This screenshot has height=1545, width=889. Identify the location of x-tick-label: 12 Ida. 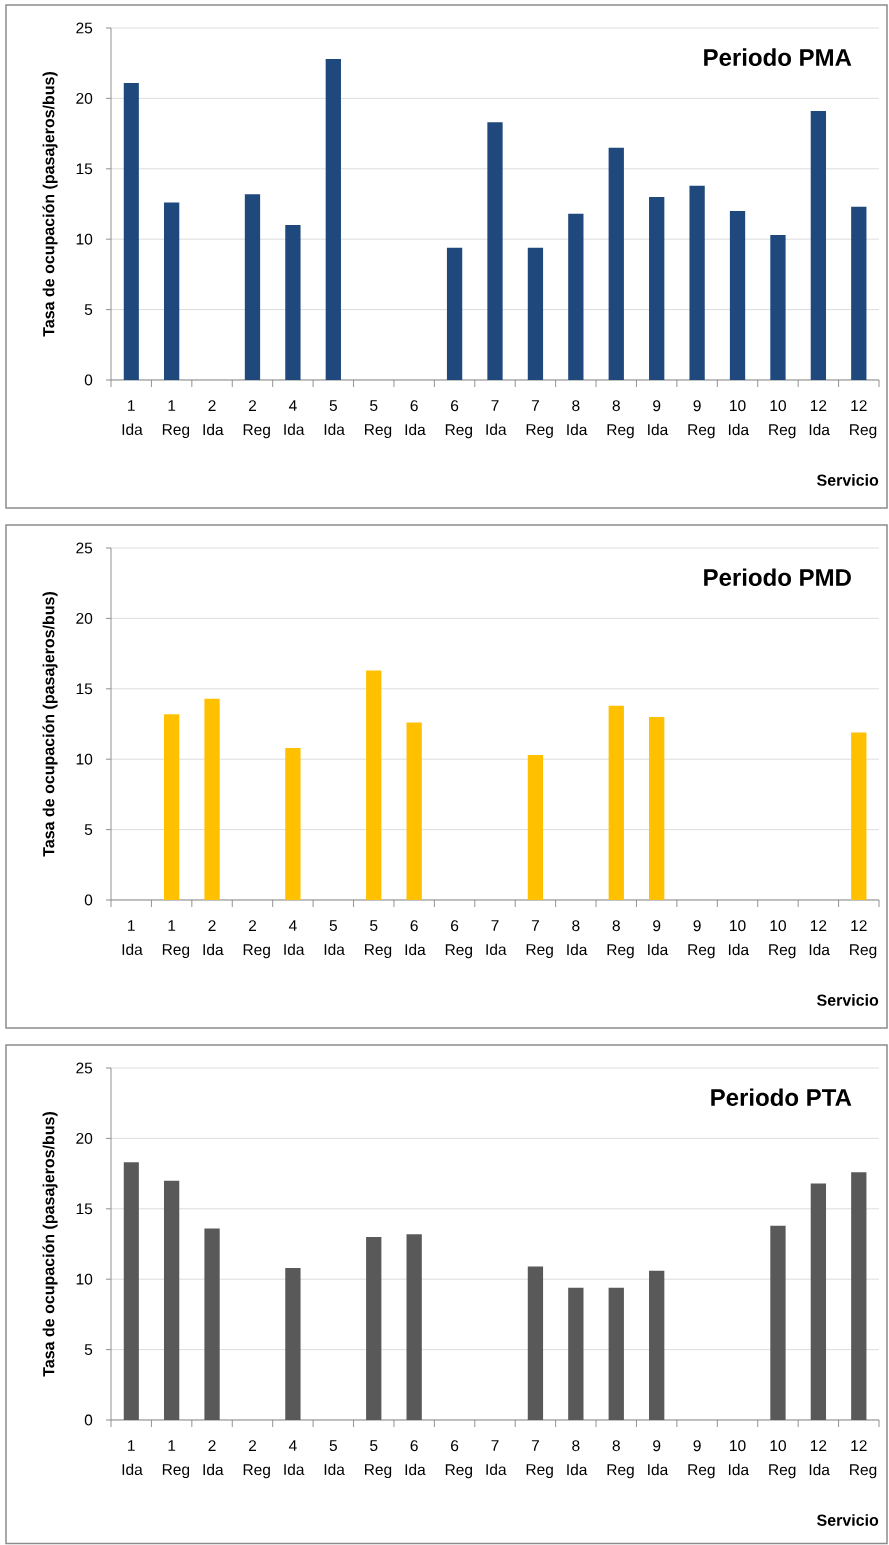
(819, 938).